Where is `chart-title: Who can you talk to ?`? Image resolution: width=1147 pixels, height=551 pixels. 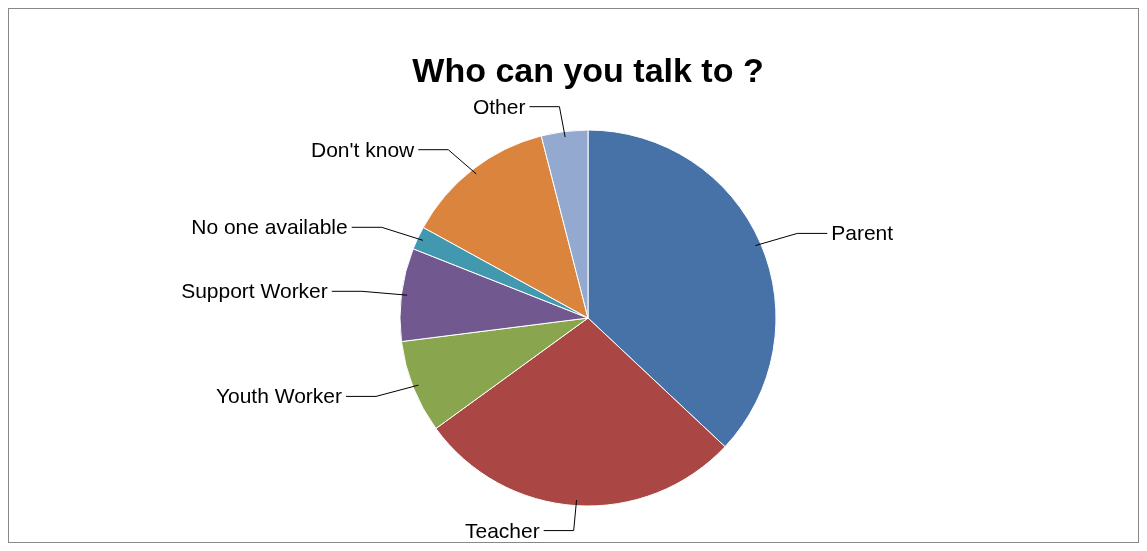
chart-title: Who can you talk to ? is located at coordinates (588, 70).